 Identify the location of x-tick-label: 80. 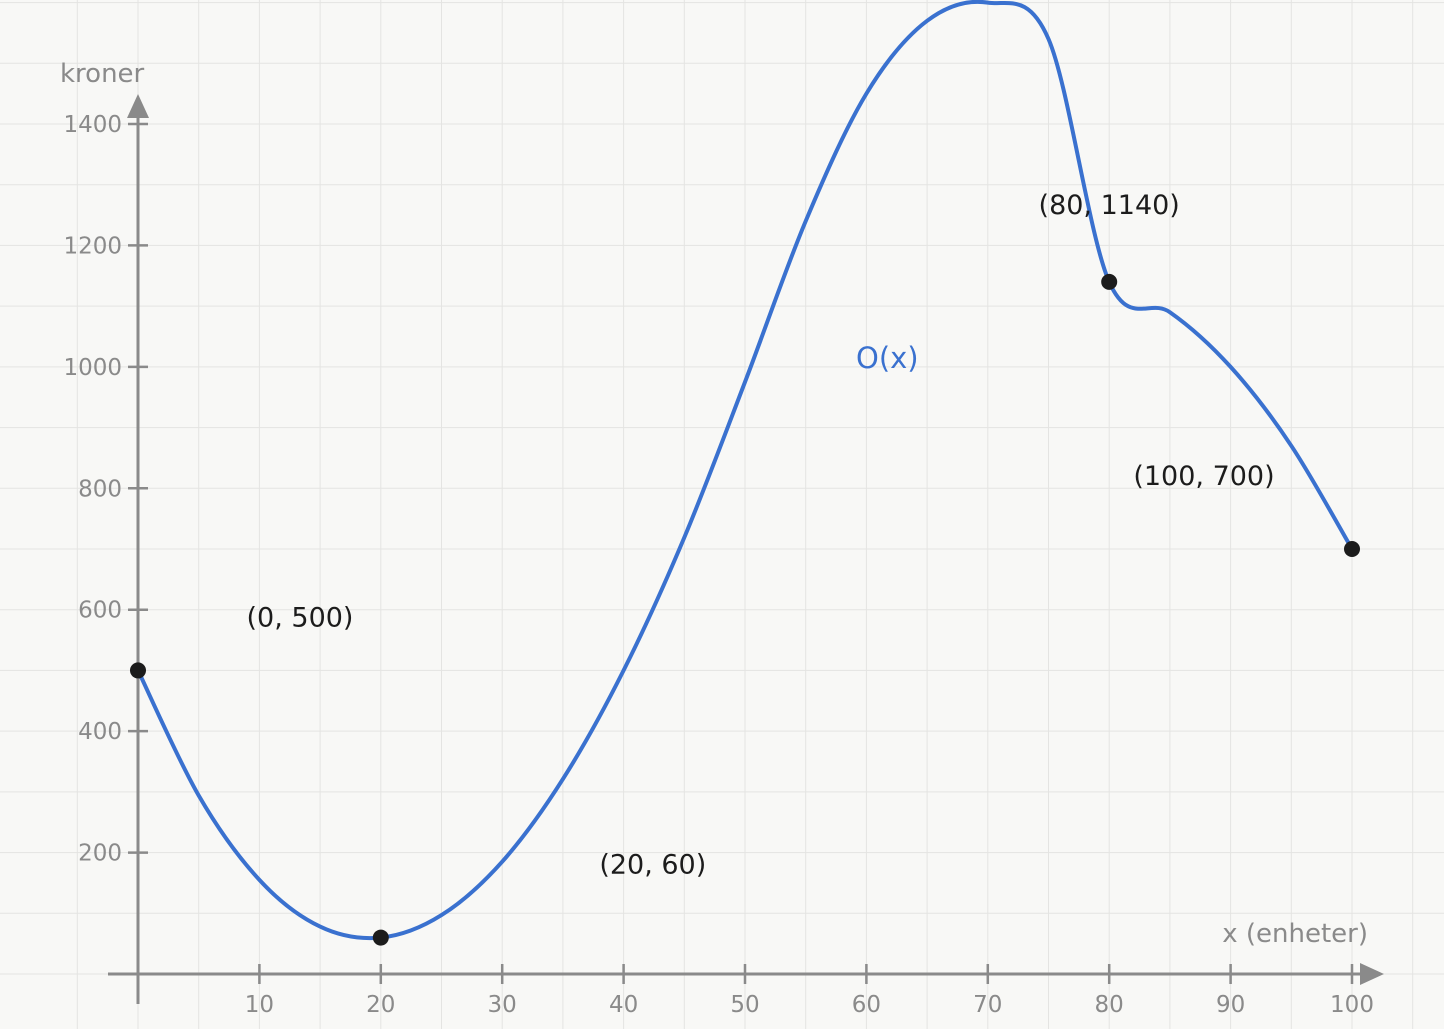
(1109, 1005).